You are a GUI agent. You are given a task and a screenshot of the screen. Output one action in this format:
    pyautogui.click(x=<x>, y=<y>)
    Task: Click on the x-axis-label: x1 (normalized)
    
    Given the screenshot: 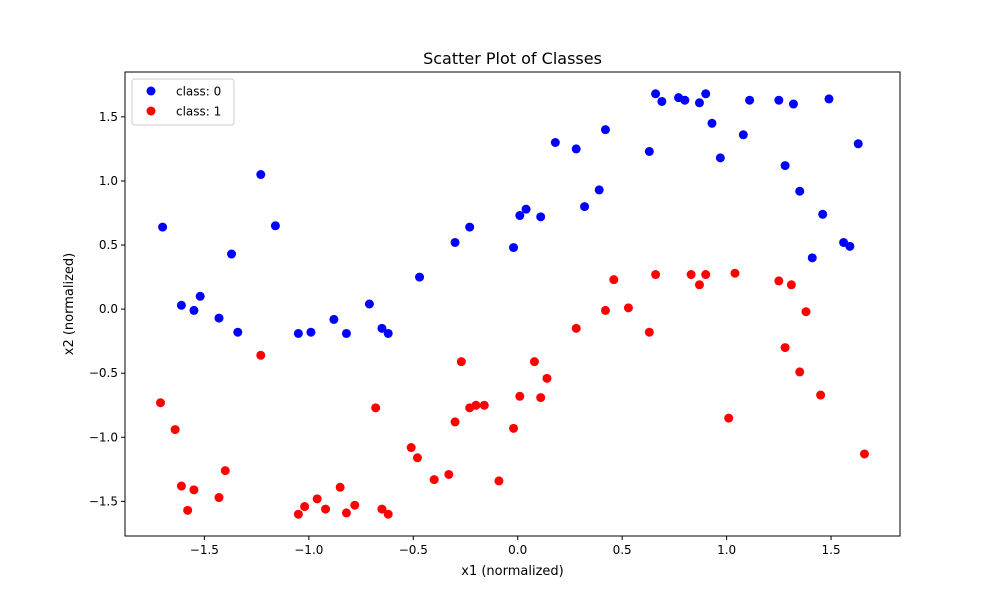 What is the action you would take?
    pyautogui.click(x=512, y=571)
    